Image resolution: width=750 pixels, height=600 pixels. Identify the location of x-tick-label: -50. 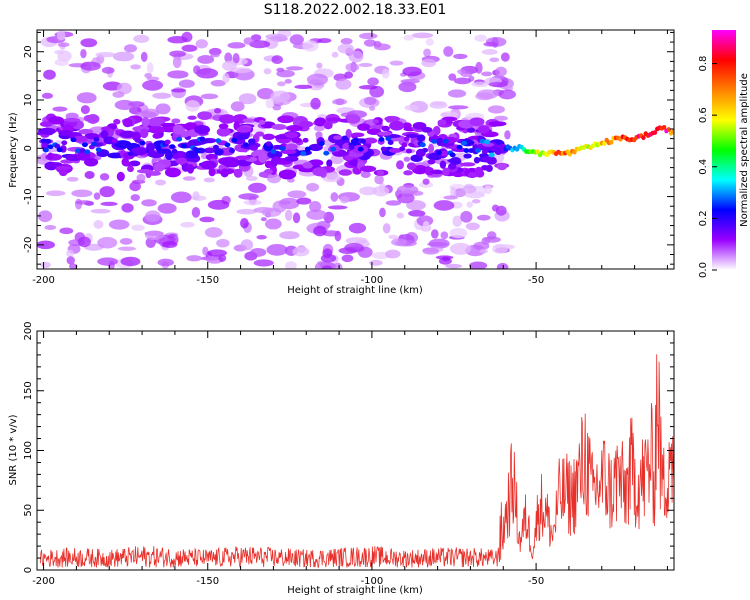
(536, 581).